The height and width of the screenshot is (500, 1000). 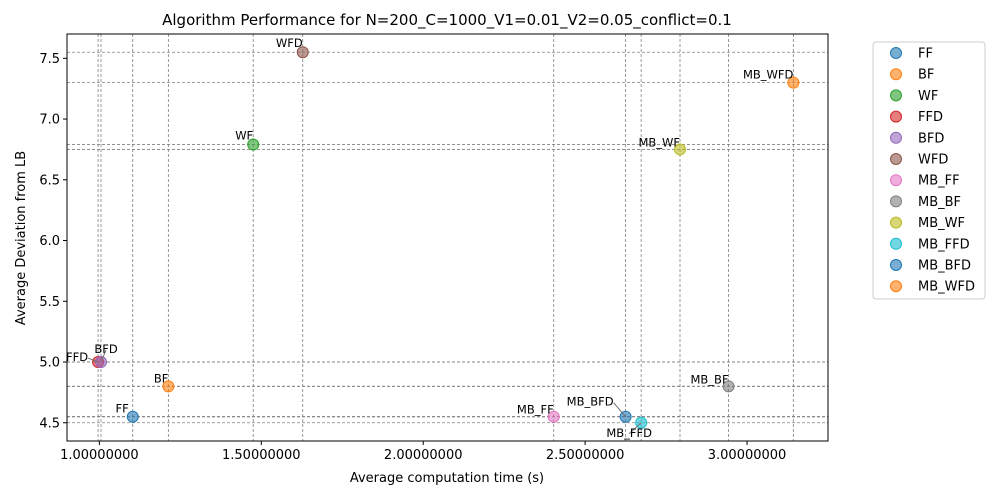 I want to click on x-tick-label: 3.00000000, so click(x=747, y=455).